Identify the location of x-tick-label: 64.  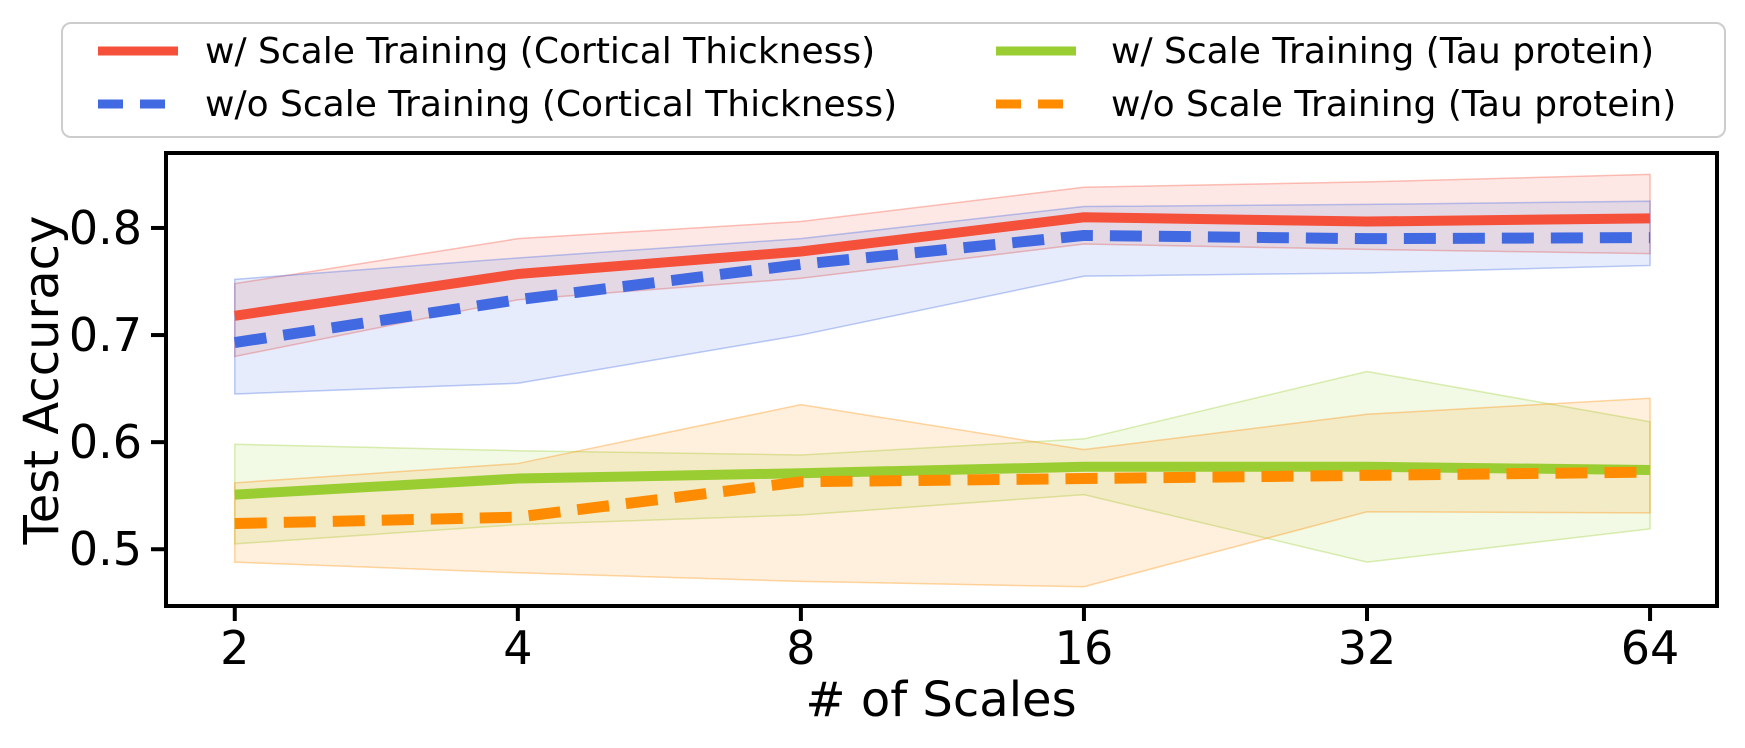
(1650, 648).